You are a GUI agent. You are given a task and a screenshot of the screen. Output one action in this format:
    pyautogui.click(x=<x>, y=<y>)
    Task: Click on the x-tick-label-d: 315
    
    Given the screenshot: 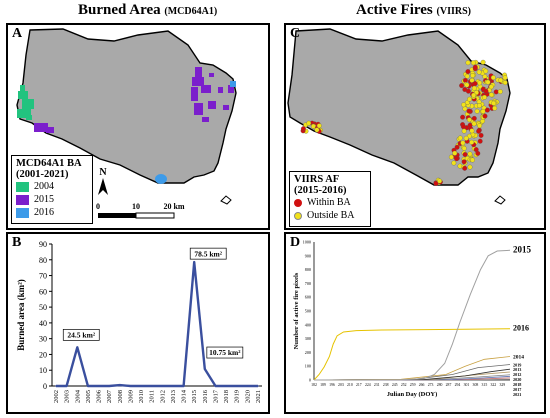 What is the action you would take?
    pyautogui.click(x=485, y=385)
    